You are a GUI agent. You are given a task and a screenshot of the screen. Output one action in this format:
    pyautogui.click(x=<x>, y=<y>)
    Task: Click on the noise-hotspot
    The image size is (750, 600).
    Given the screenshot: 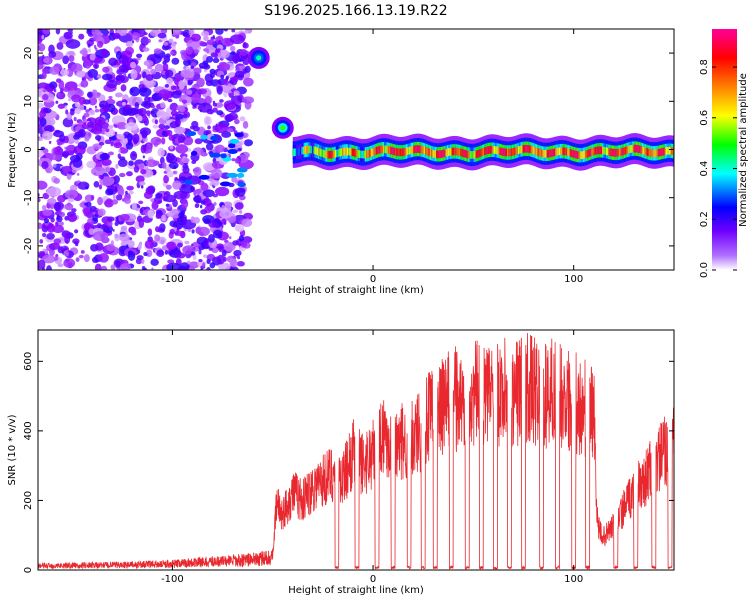 What is the action you would take?
    pyautogui.click(x=204, y=177)
    